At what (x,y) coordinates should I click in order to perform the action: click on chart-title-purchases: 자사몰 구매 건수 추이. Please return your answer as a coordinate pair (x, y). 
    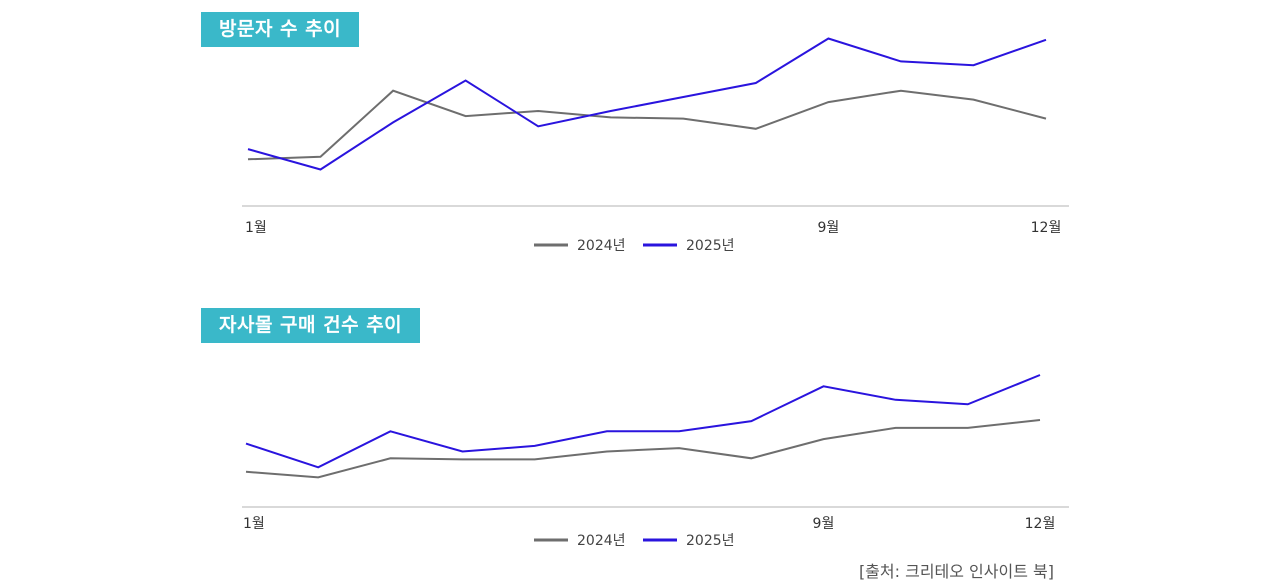
    Looking at the image, I should click on (311, 325).